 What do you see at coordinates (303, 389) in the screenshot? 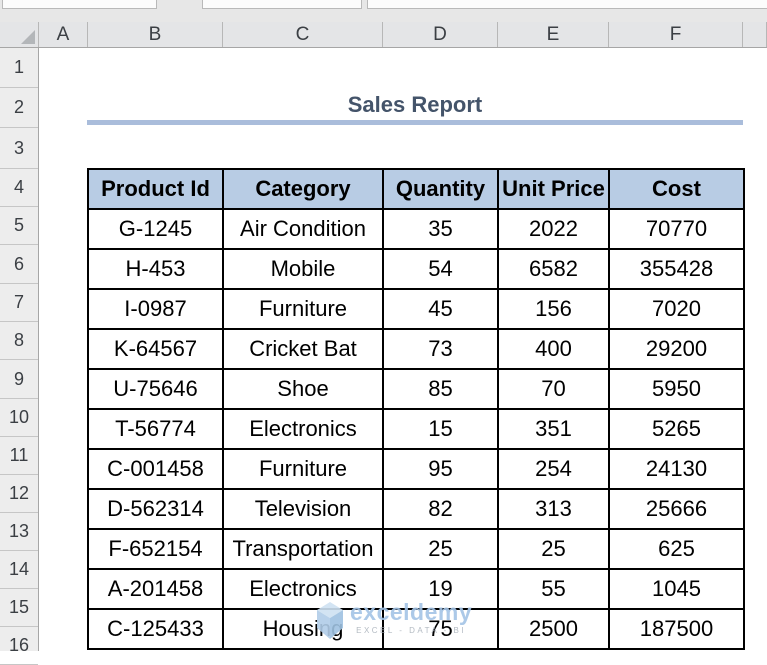
I see `table-cell: Shoe` at bounding box center [303, 389].